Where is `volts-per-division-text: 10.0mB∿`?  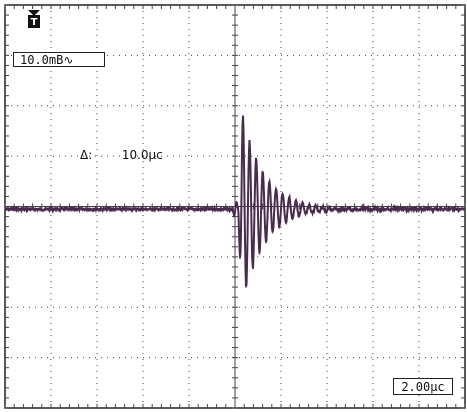
volts-per-division-text: 10.0mB∿ is located at coordinates (47, 60).